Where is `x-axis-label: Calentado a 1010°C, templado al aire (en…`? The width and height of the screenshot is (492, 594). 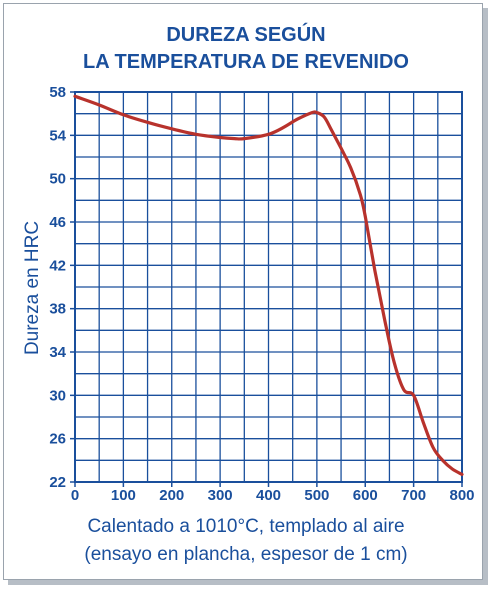
x-axis-label: Calentado a 1010°C, templado al aire (en… is located at coordinates (246, 541).